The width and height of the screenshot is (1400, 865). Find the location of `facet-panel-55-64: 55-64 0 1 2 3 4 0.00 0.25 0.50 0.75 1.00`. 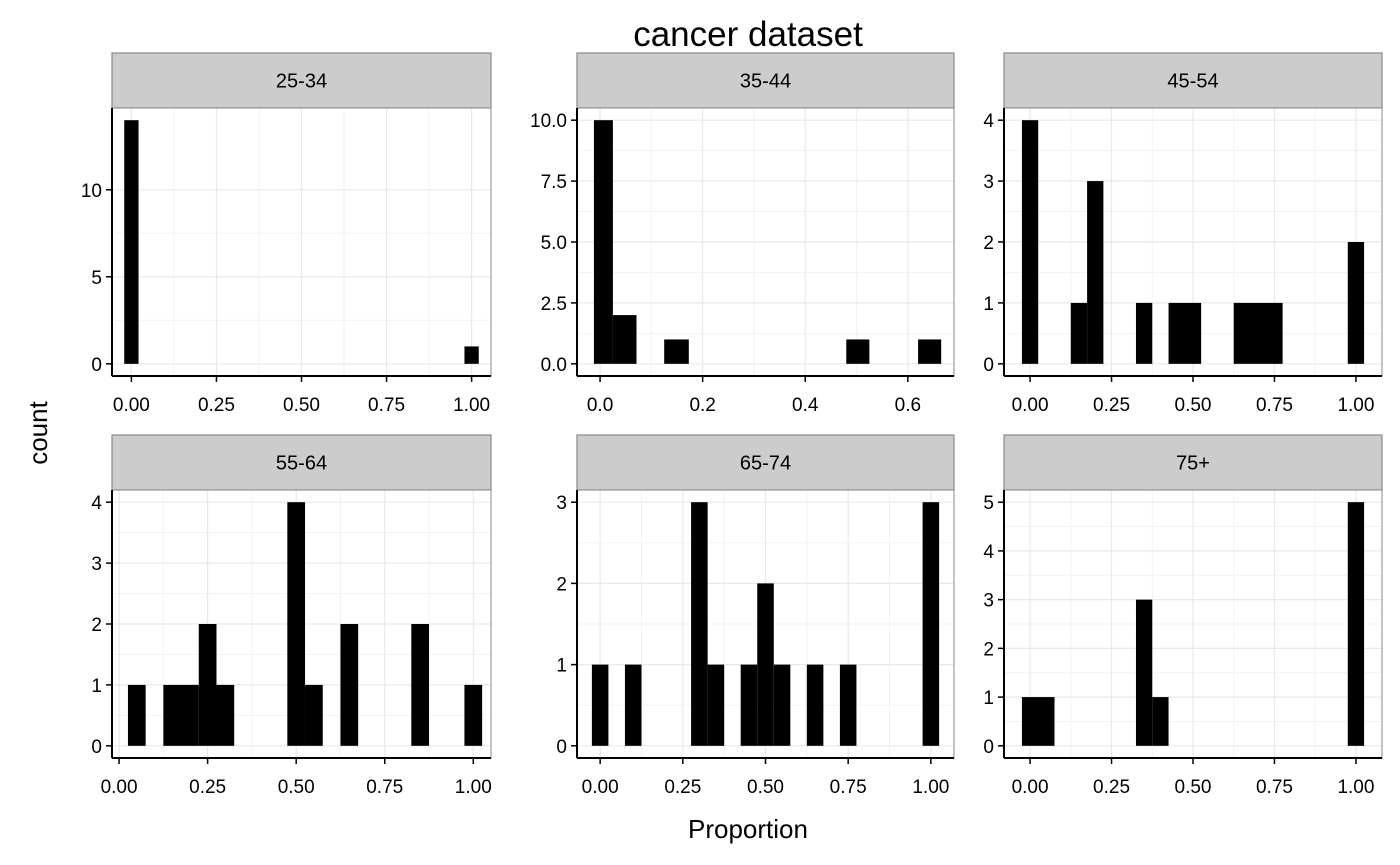

facet-panel-55-64: 55-64 0 1 2 3 4 0.00 0.25 0.50 0.75 1.00 is located at coordinates (291, 616).